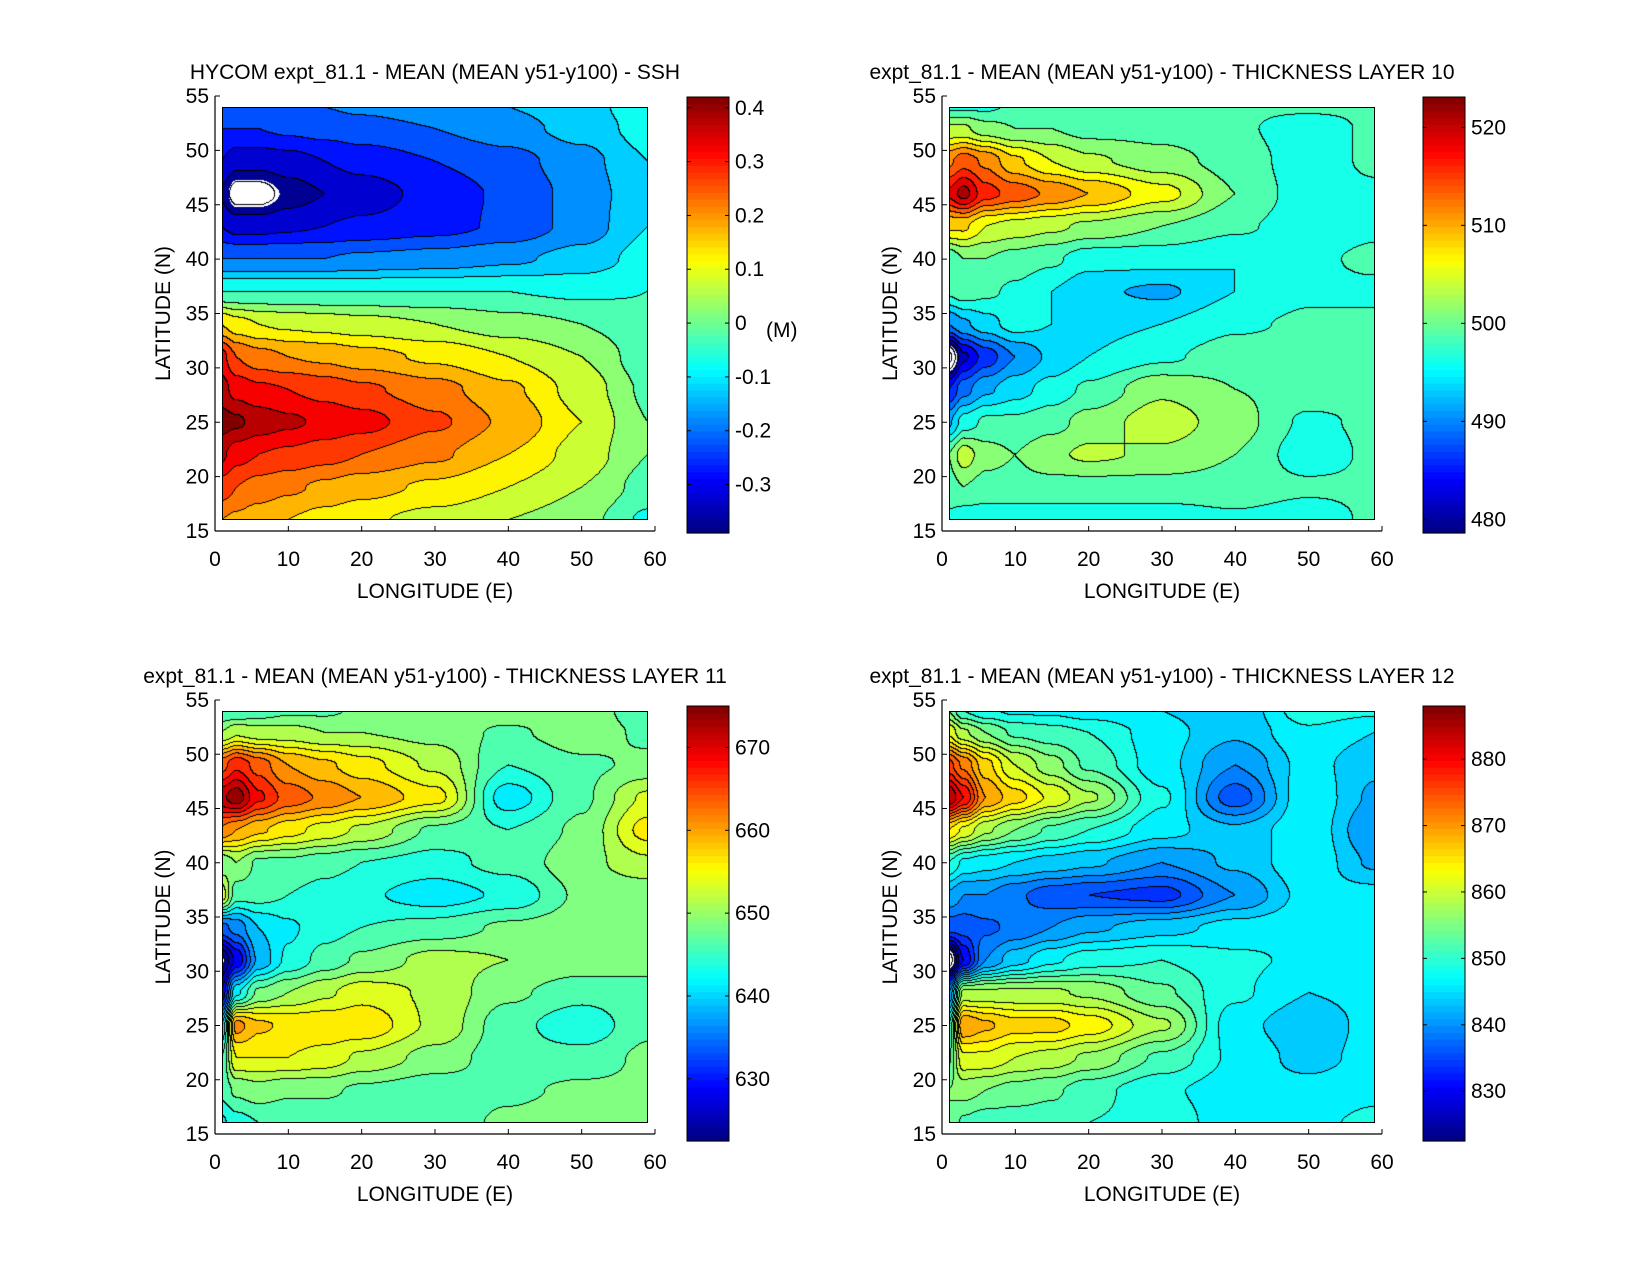  Describe the element at coordinates (1235, 1162) in the screenshot. I see `x-tick-label: 40` at that location.